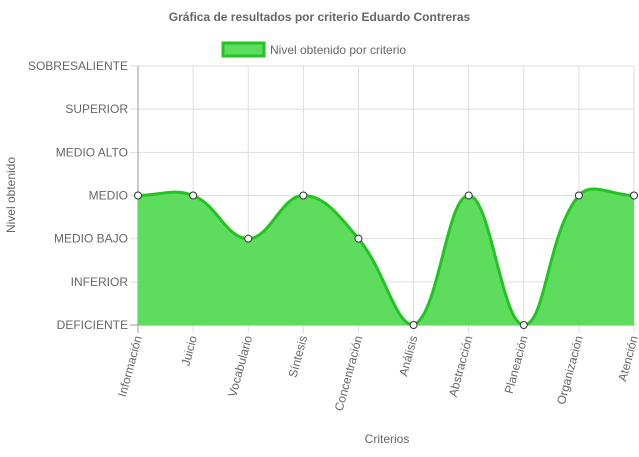 This screenshot has height=457, width=639. What do you see at coordinates (570, 370) in the screenshot?
I see `x-tick-label: Organización` at bounding box center [570, 370].